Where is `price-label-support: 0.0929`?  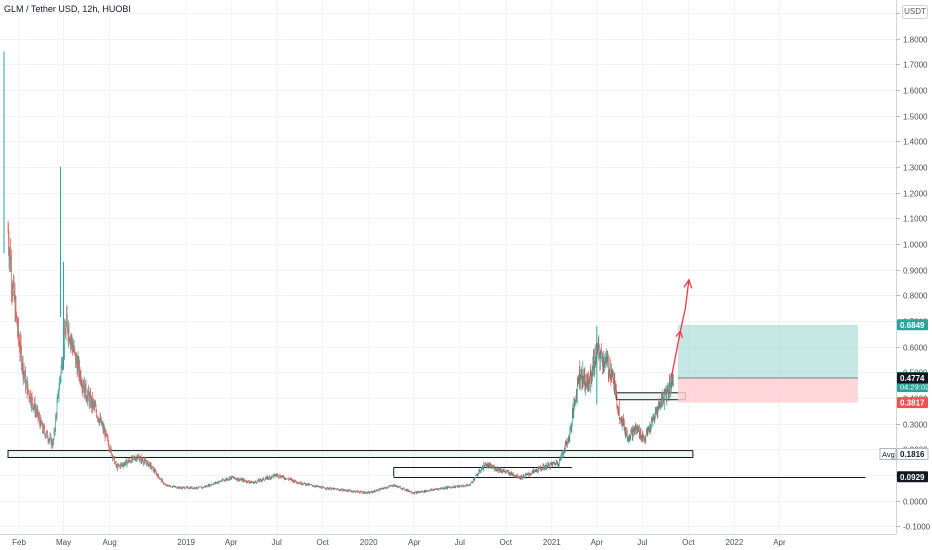
price-label-support: 0.0929 is located at coordinates (912, 477).